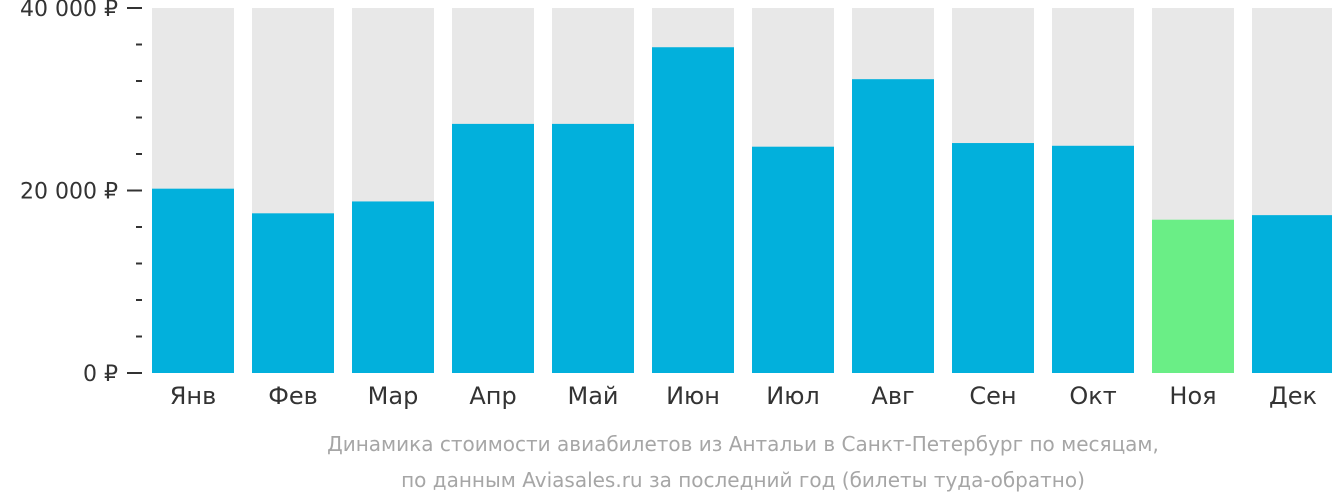 This screenshot has width=1332, height=502. I want to click on x-tick-label: Сен, so click(992, 396).